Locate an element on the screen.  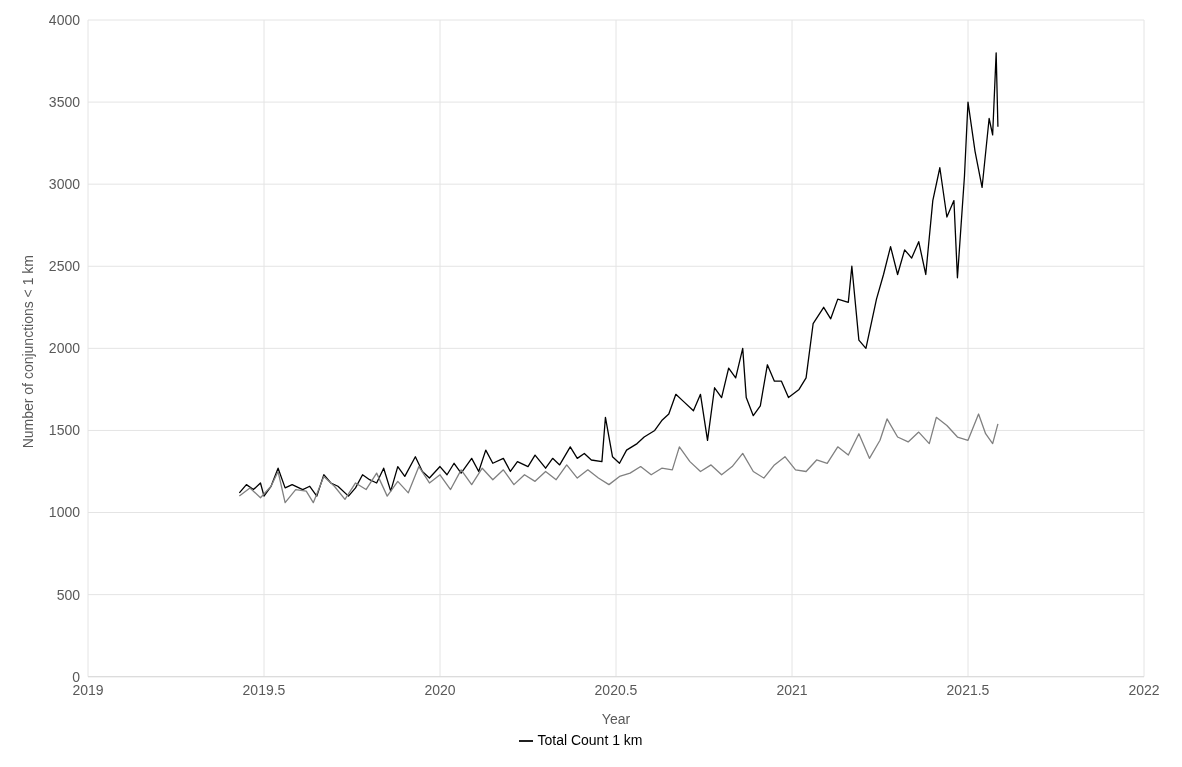
x-tick-label: 2019.5 is located at coordinates (264, 689).